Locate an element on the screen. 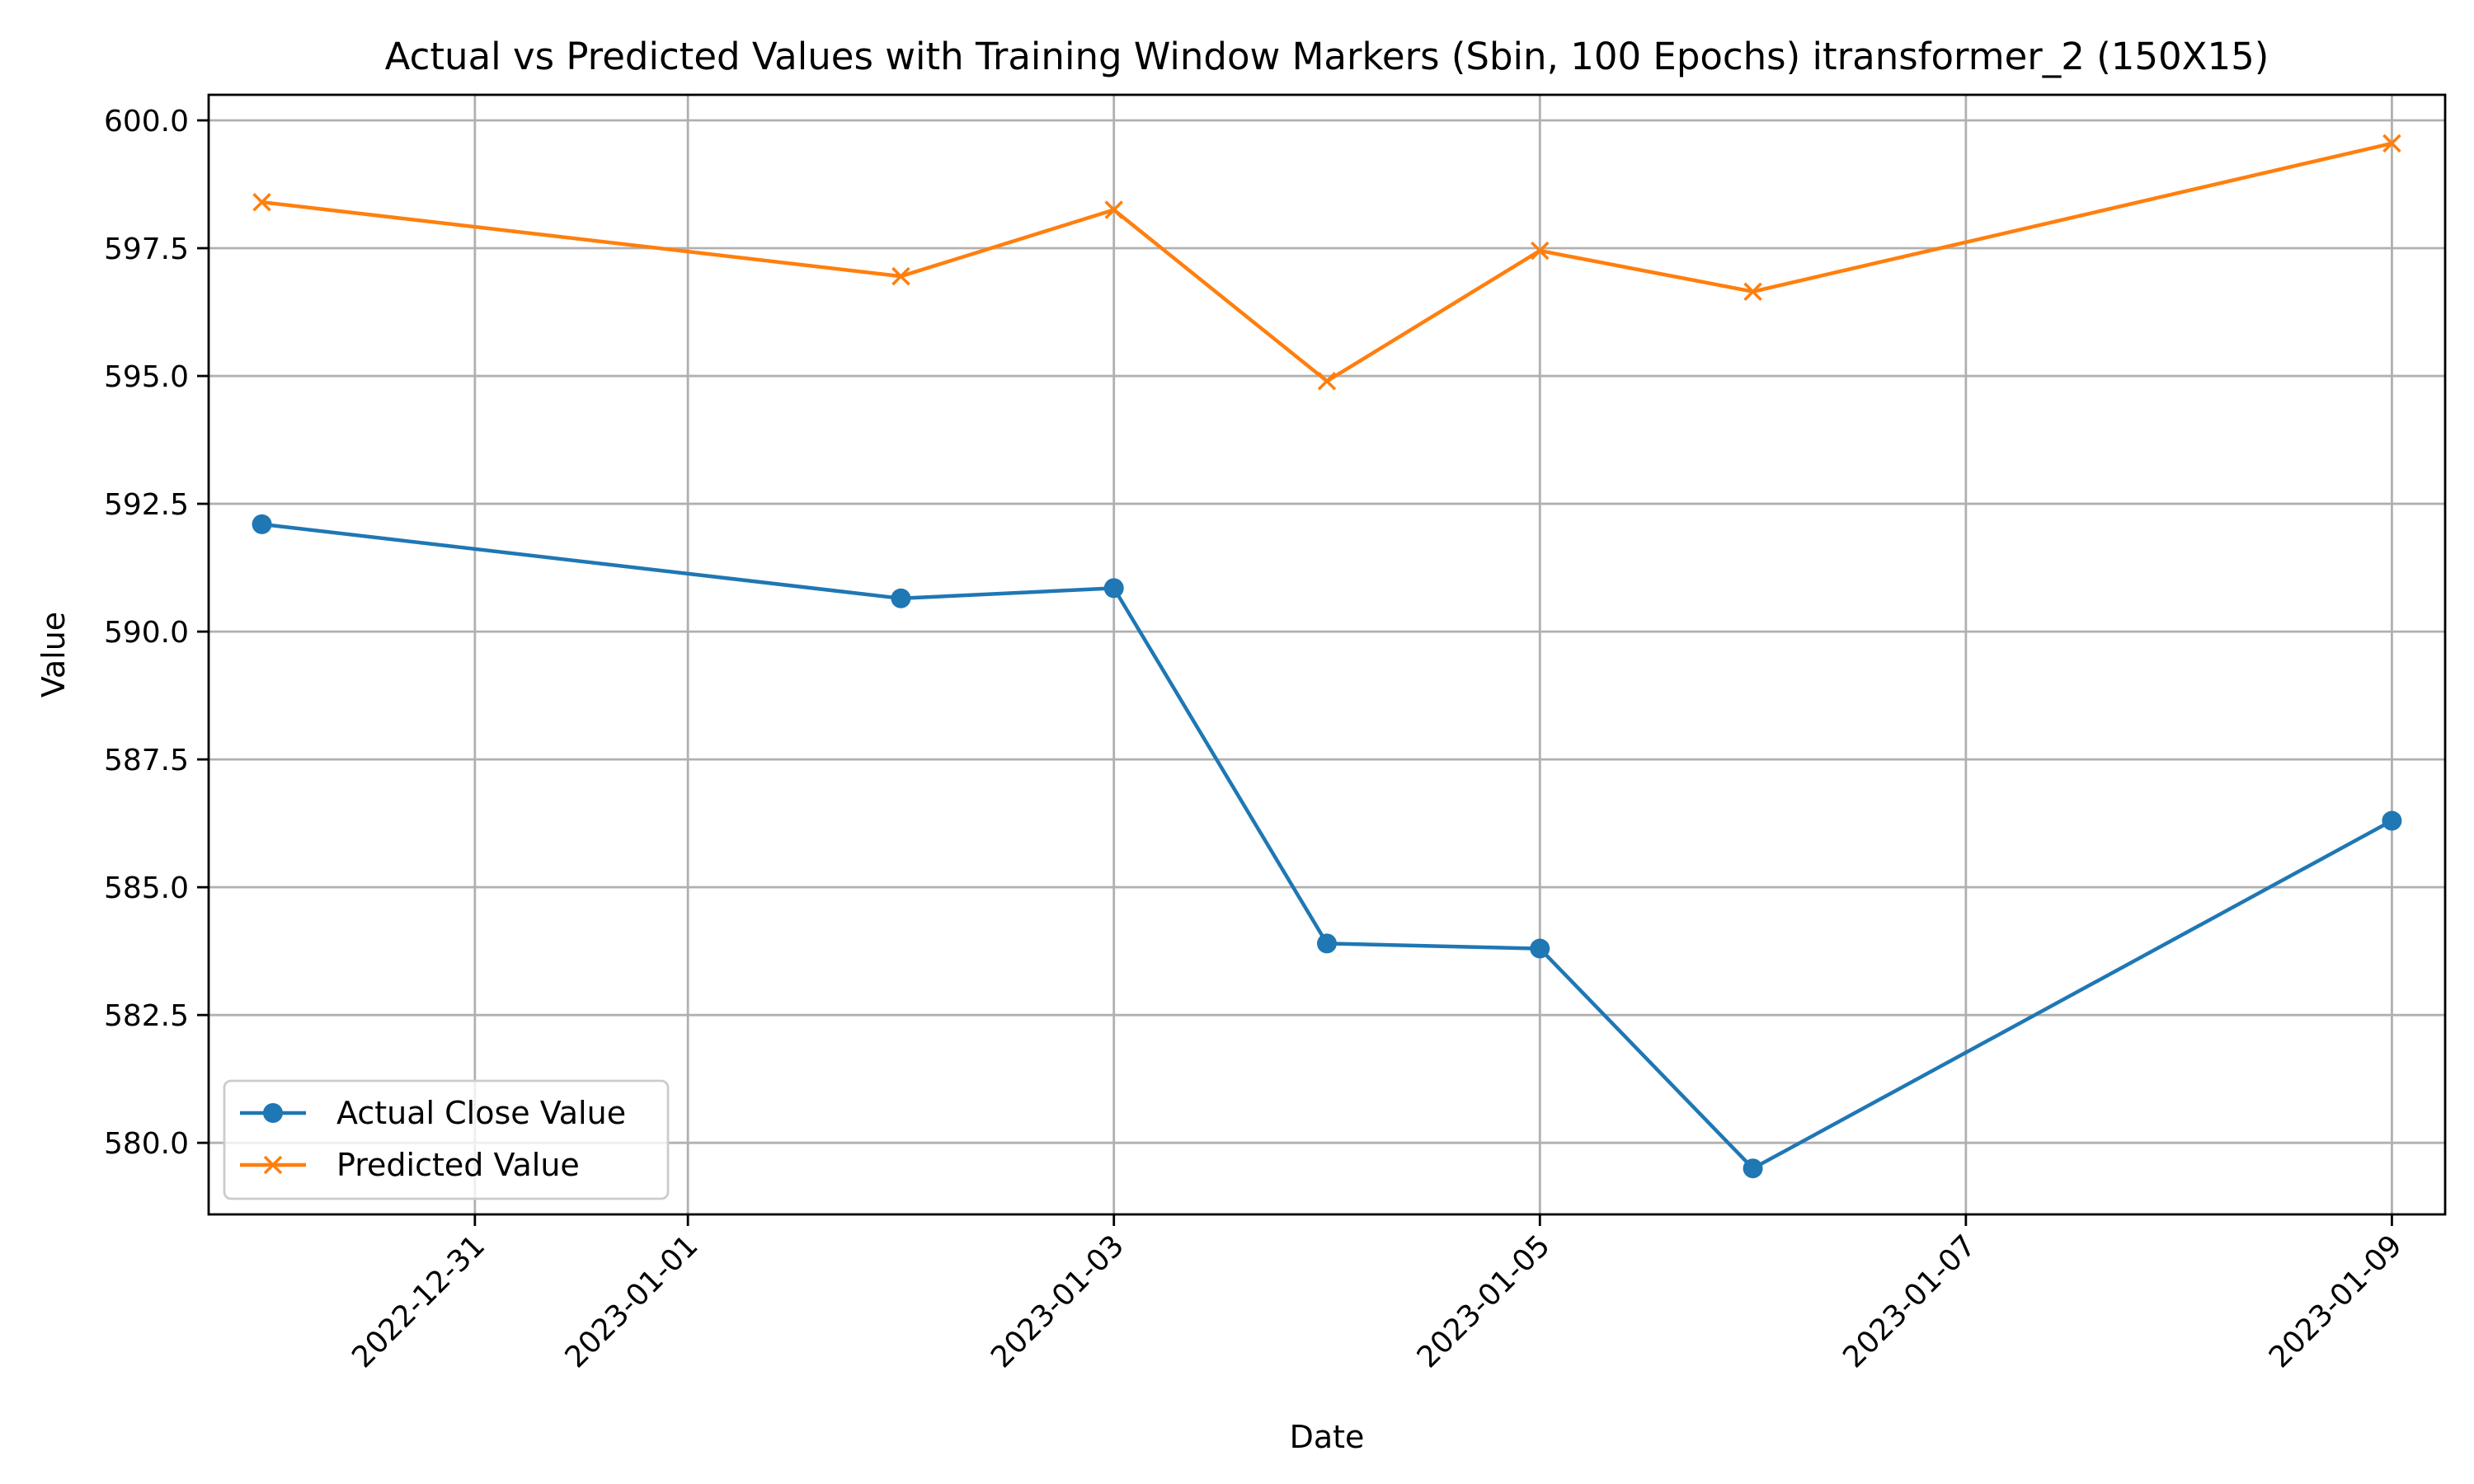 This screenshot has width=2474, height=1484. y-tick-label: 595.0 is located at coordinates (146, 377).